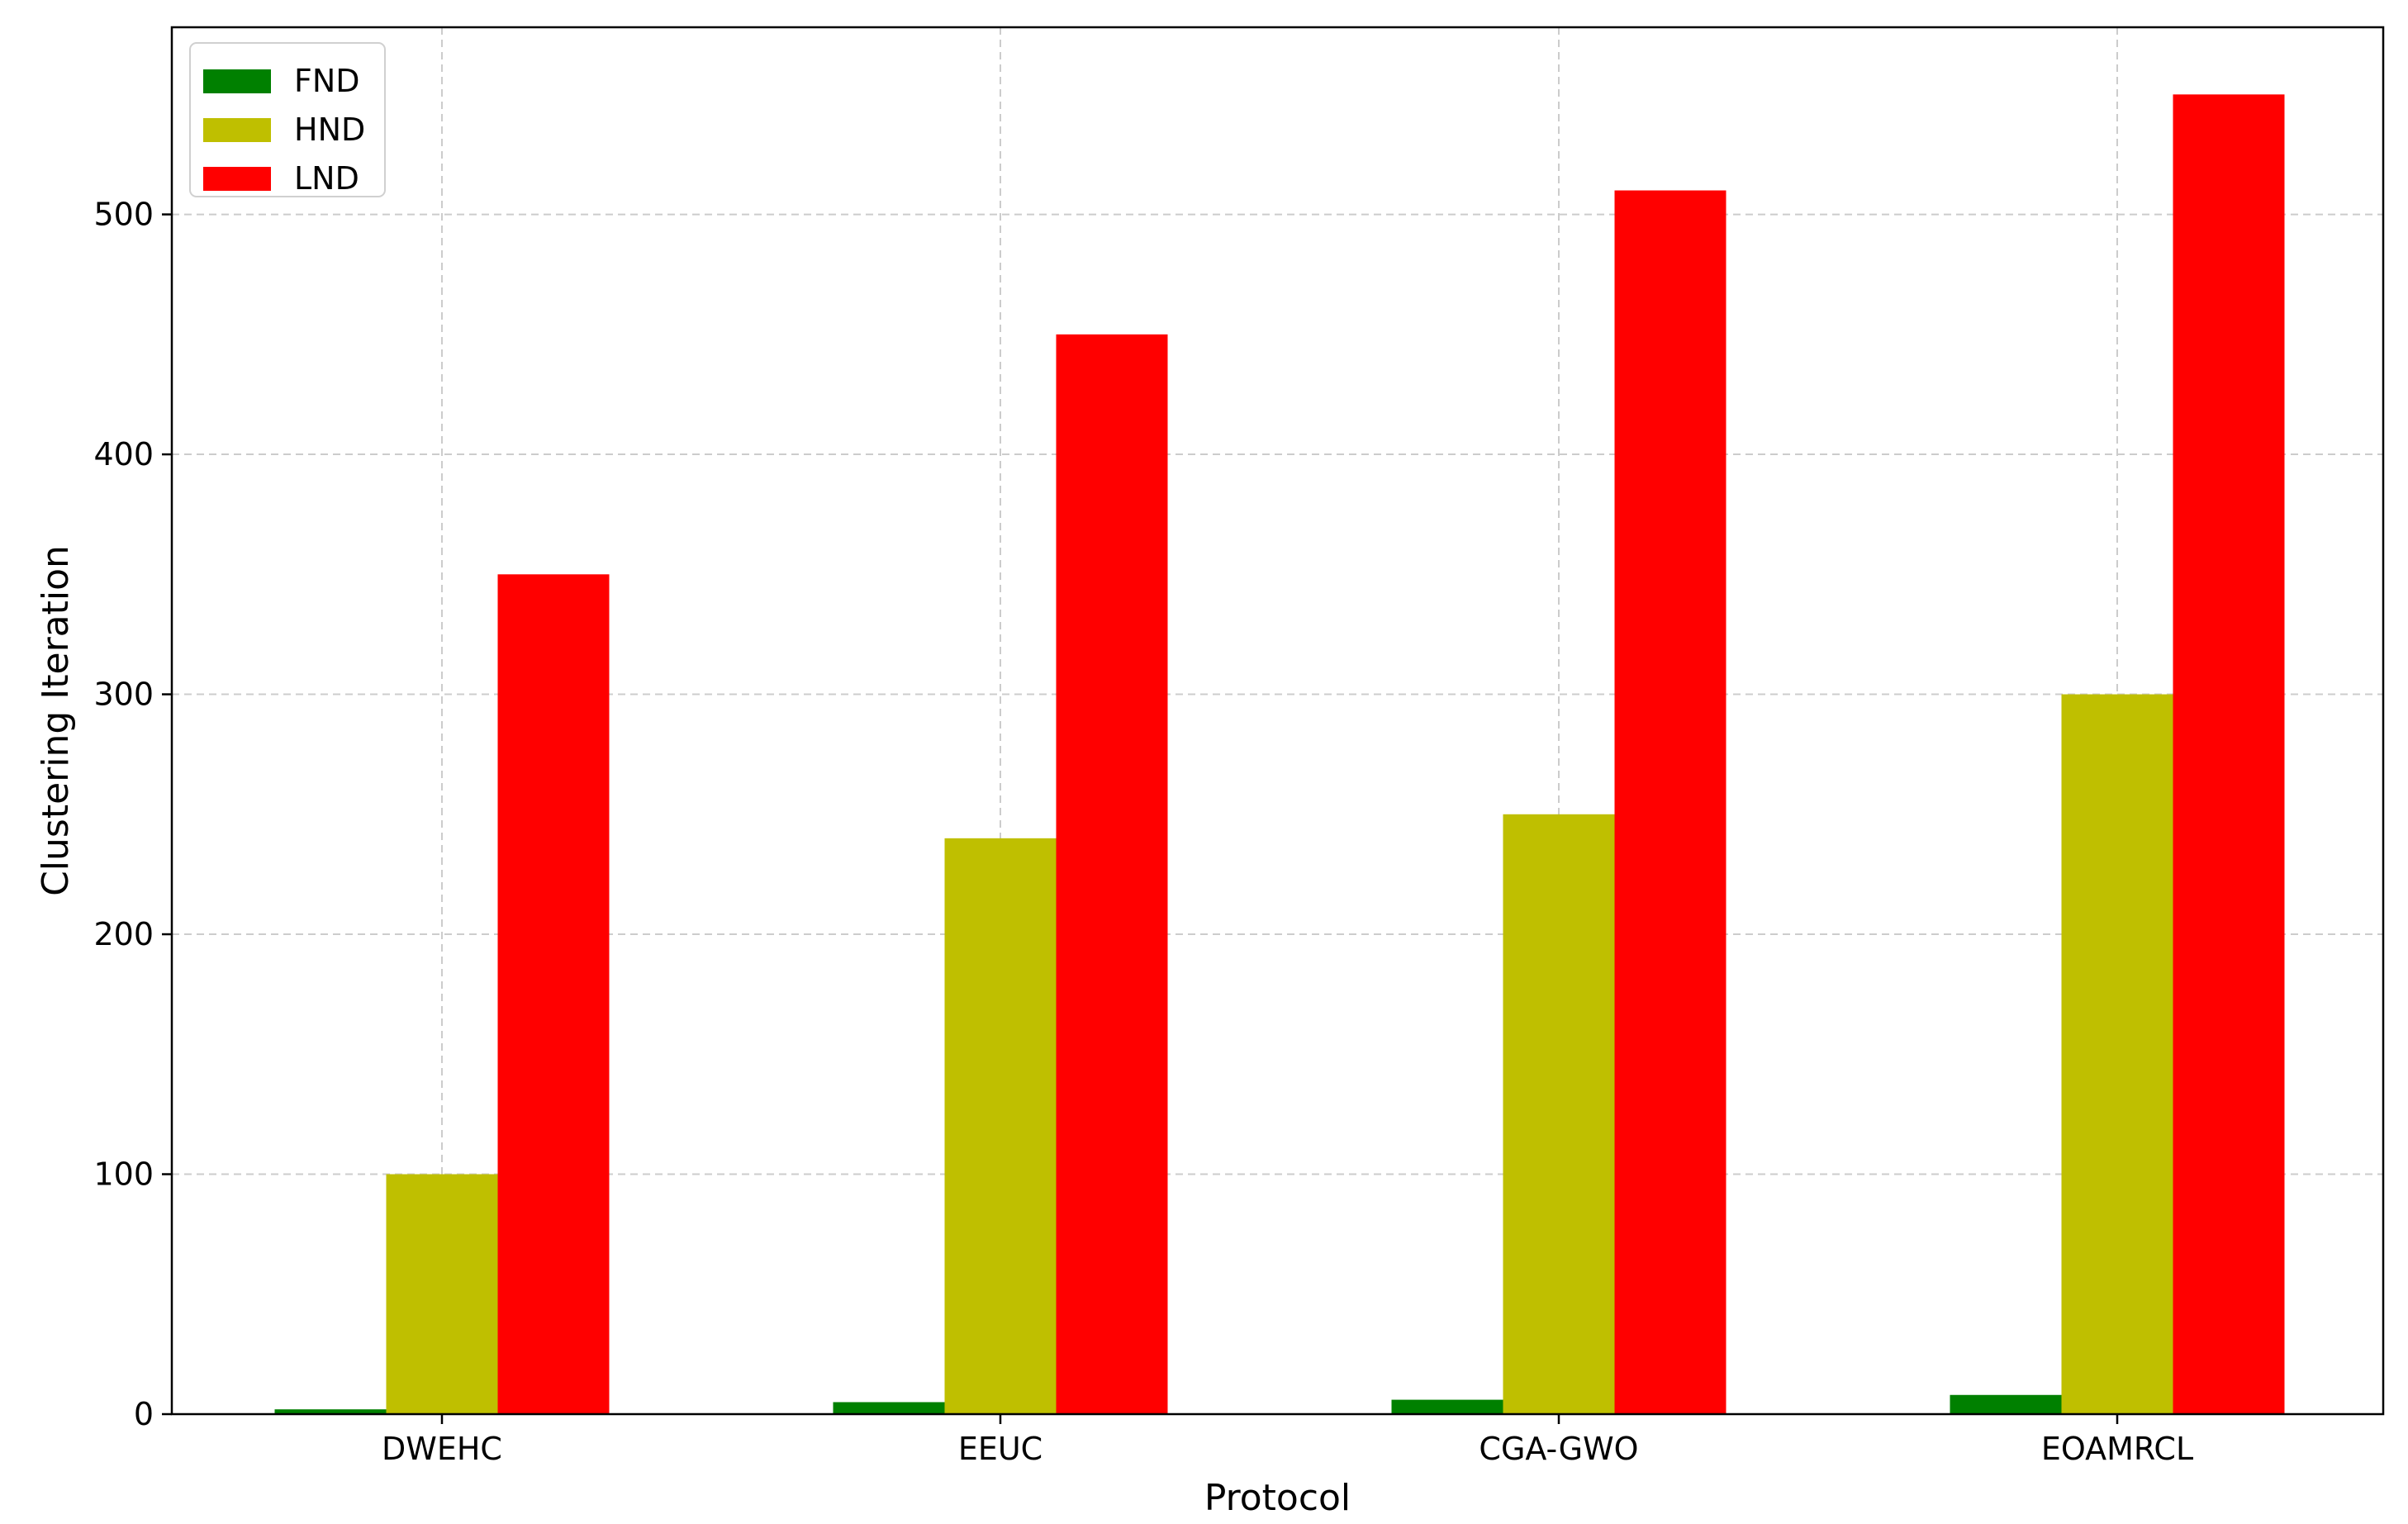 The image size is (2408, 1524). What do you see at coordinates (327, 178) in the screenshot?
I see `legend-label-lnd: LND` at bounding box center [327, 178].